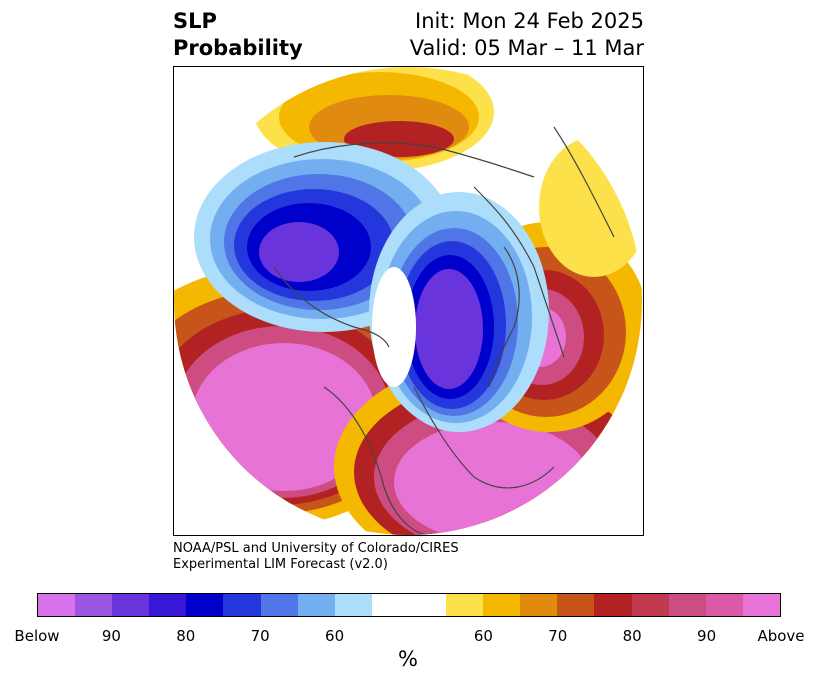 The image size is (819, 686). Describe the element at coordinates (529, 21) in the screenshot. I see `init-date: Init: Mon 24 Feb 2025` at that location.